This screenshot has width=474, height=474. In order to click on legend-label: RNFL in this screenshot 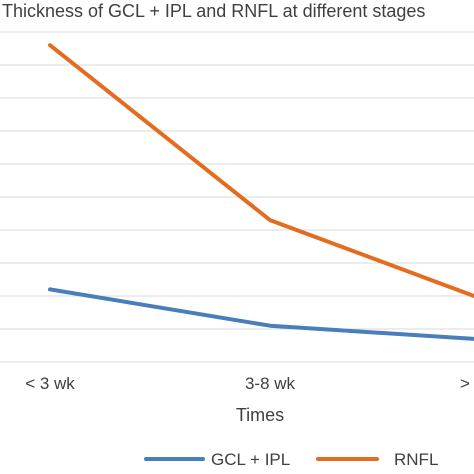, I will do `click(416, 459)`.